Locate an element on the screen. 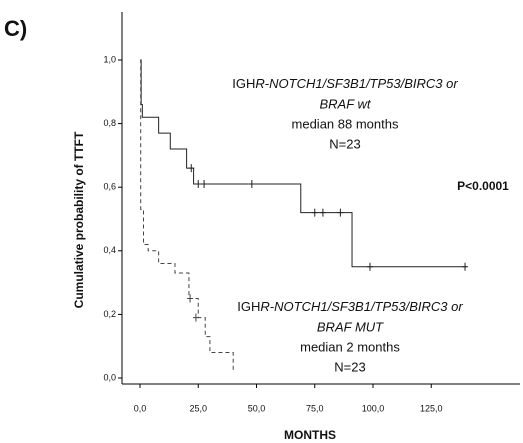 This screenshot has height=443, width=523. y-axis-label: Cumulative probability of TTFT is located at coordinates (79, 219).